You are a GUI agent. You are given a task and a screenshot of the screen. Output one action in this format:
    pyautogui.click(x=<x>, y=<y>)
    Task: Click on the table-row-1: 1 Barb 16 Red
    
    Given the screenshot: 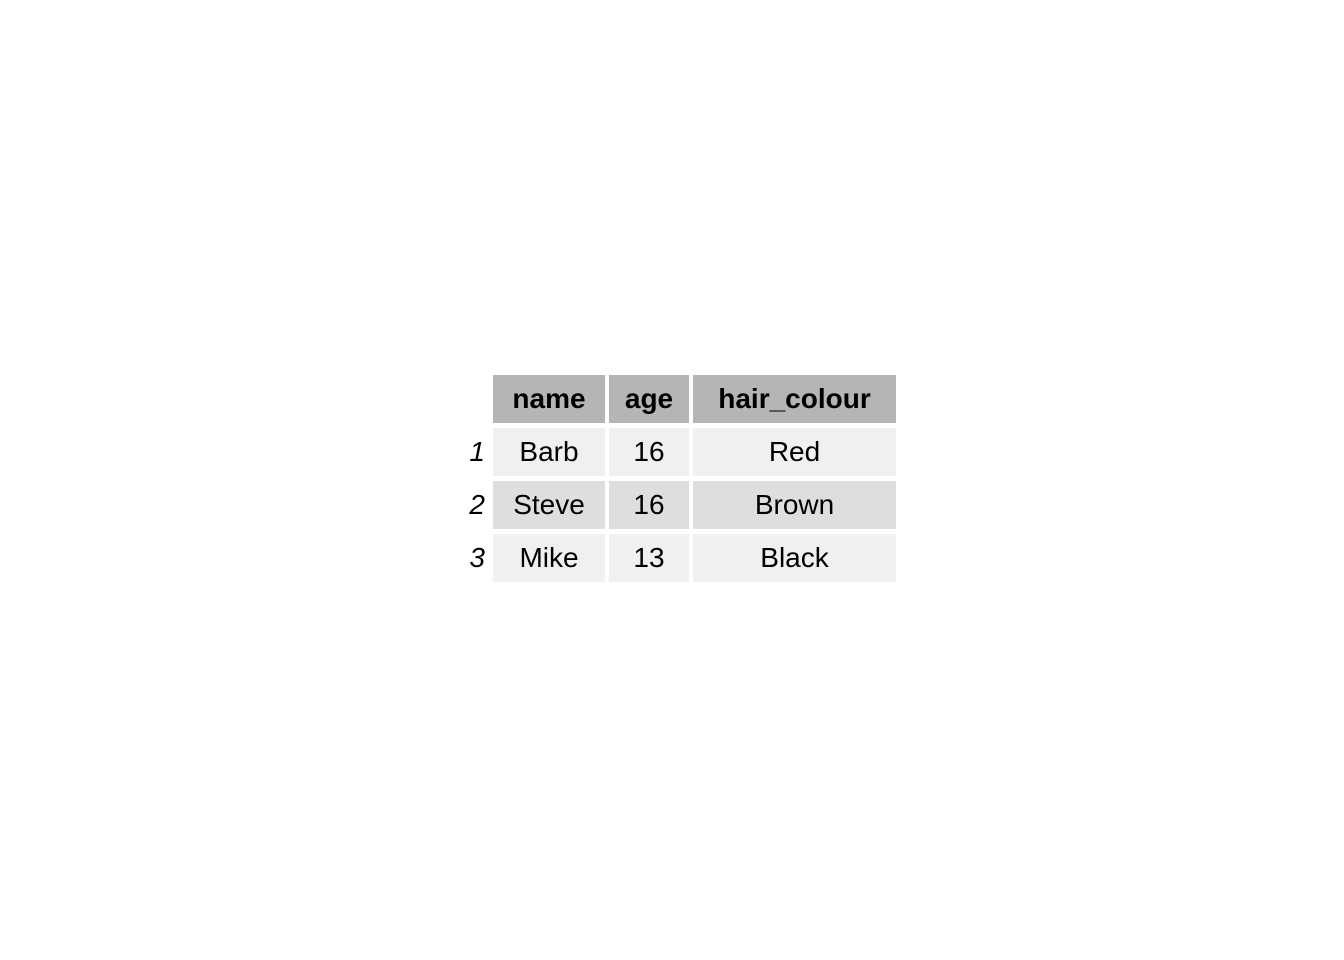 What is the action you would take?
    pyautogui.click(x=680, y=452)
    